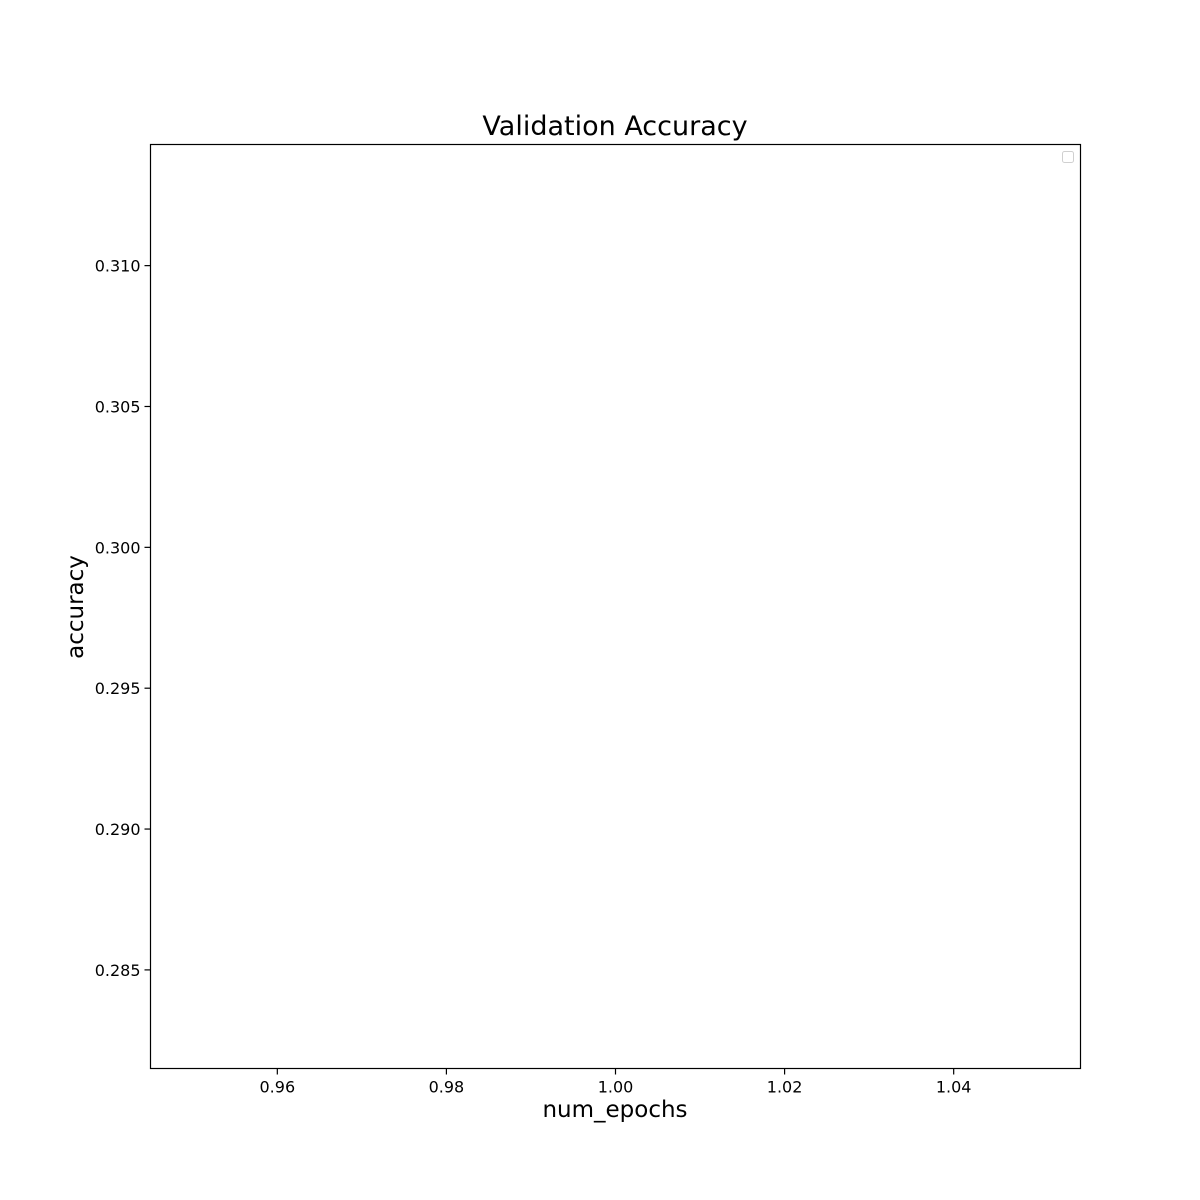 The image size is (1200, 1200). Describe the element at coordinates (447, 1087) in the screenshot. I see `x-tick-label: 0.98` at that location.